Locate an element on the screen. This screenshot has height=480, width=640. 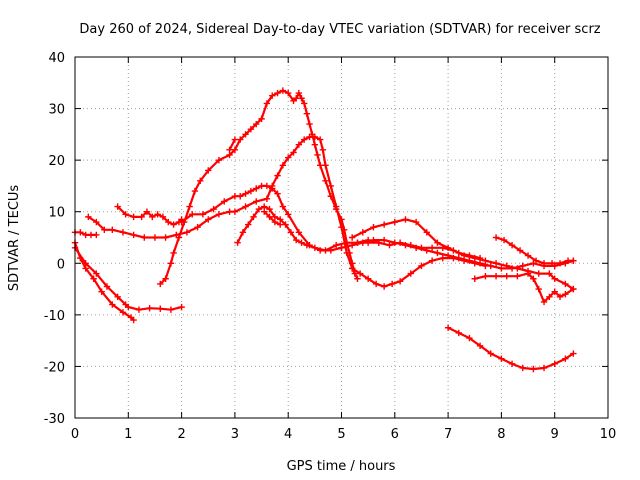
x-axis-label: GPS time / hours is located at coordinates (341, 466).